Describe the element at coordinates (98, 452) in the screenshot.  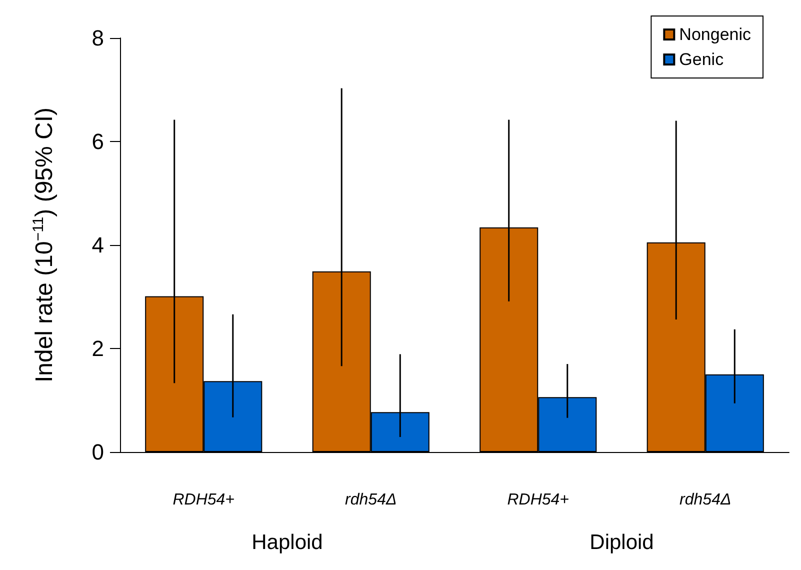
I see `y-tick-label: 0` at that location.